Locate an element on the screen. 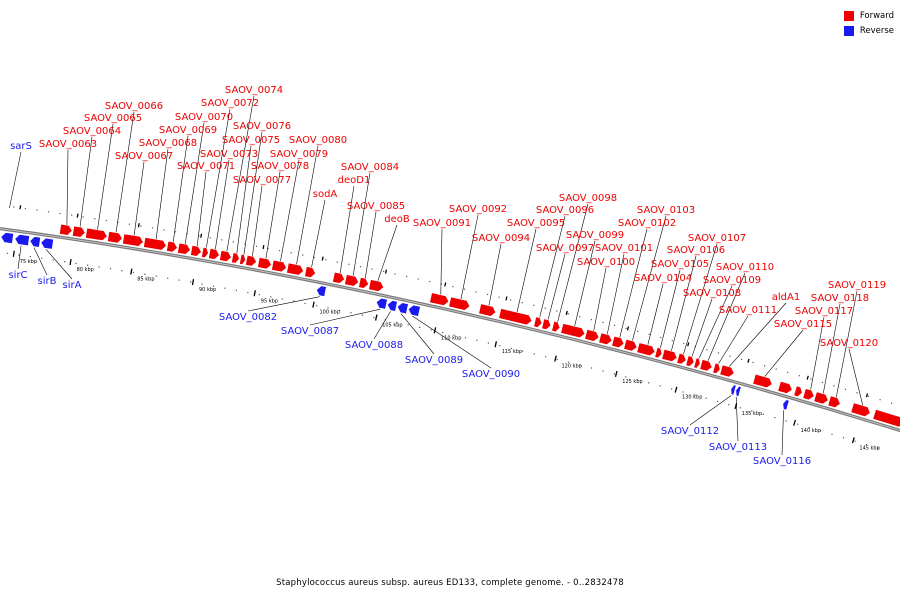 The width and height of the screenshot is (900, 600). gene-label: SAOV_0101 is located at coordinates (624, 248).